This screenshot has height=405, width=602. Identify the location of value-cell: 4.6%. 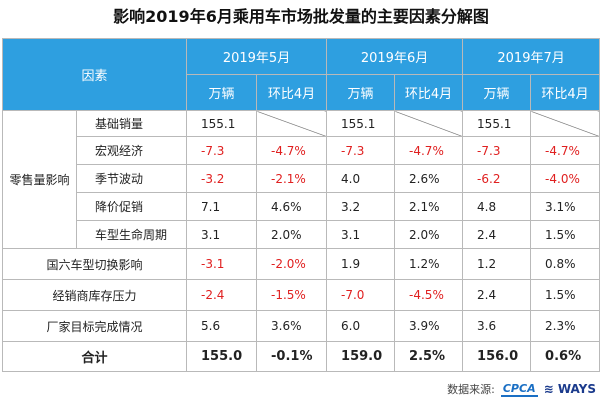
(292, 206).